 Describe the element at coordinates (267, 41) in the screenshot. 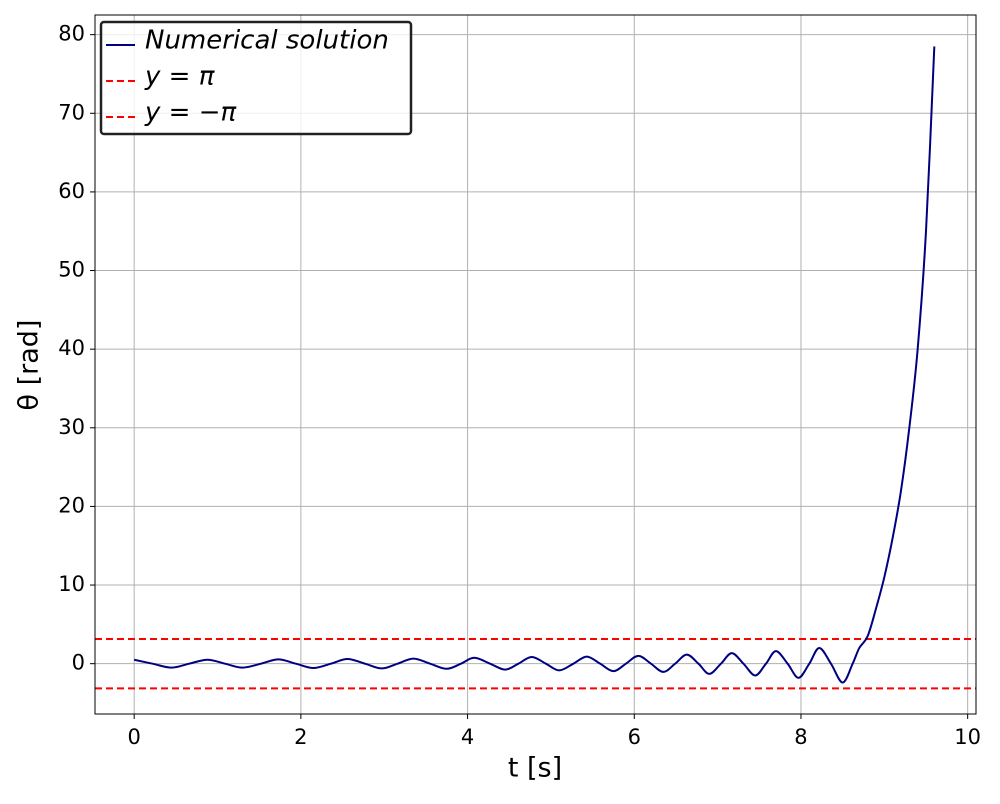

I see `legend-label: Numerical solution` at that location.